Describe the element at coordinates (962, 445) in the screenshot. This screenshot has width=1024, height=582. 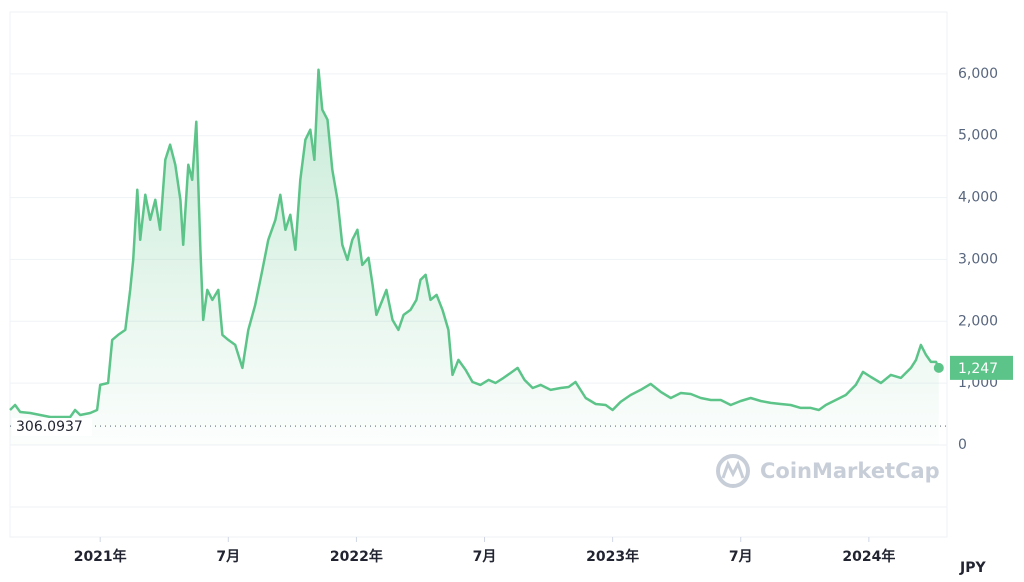
I see `y-tick-label: 0` at that location.